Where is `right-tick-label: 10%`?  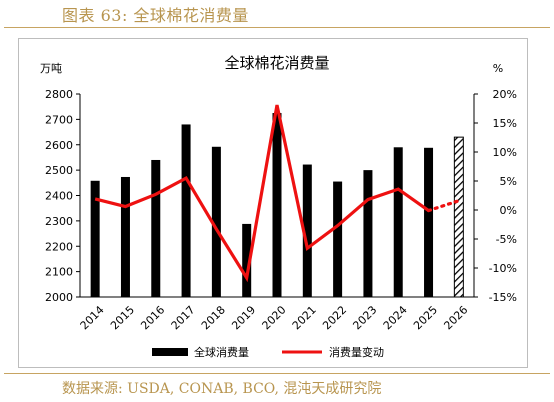 right-tick-label: 10% is located at coordinates (505, 152).